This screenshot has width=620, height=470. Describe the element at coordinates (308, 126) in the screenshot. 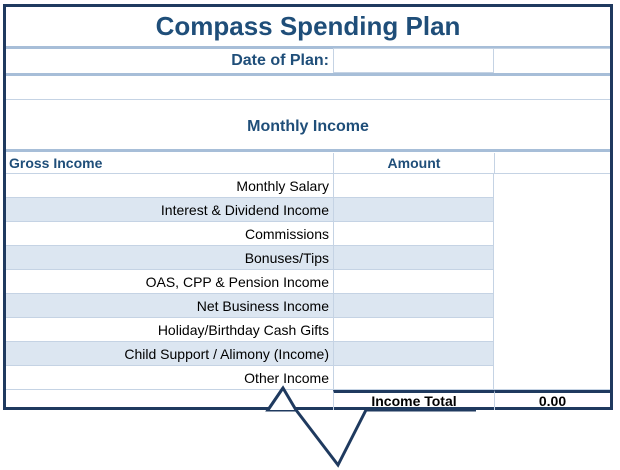

I see `section-title-monthly-income: Monthly Income` at that location.